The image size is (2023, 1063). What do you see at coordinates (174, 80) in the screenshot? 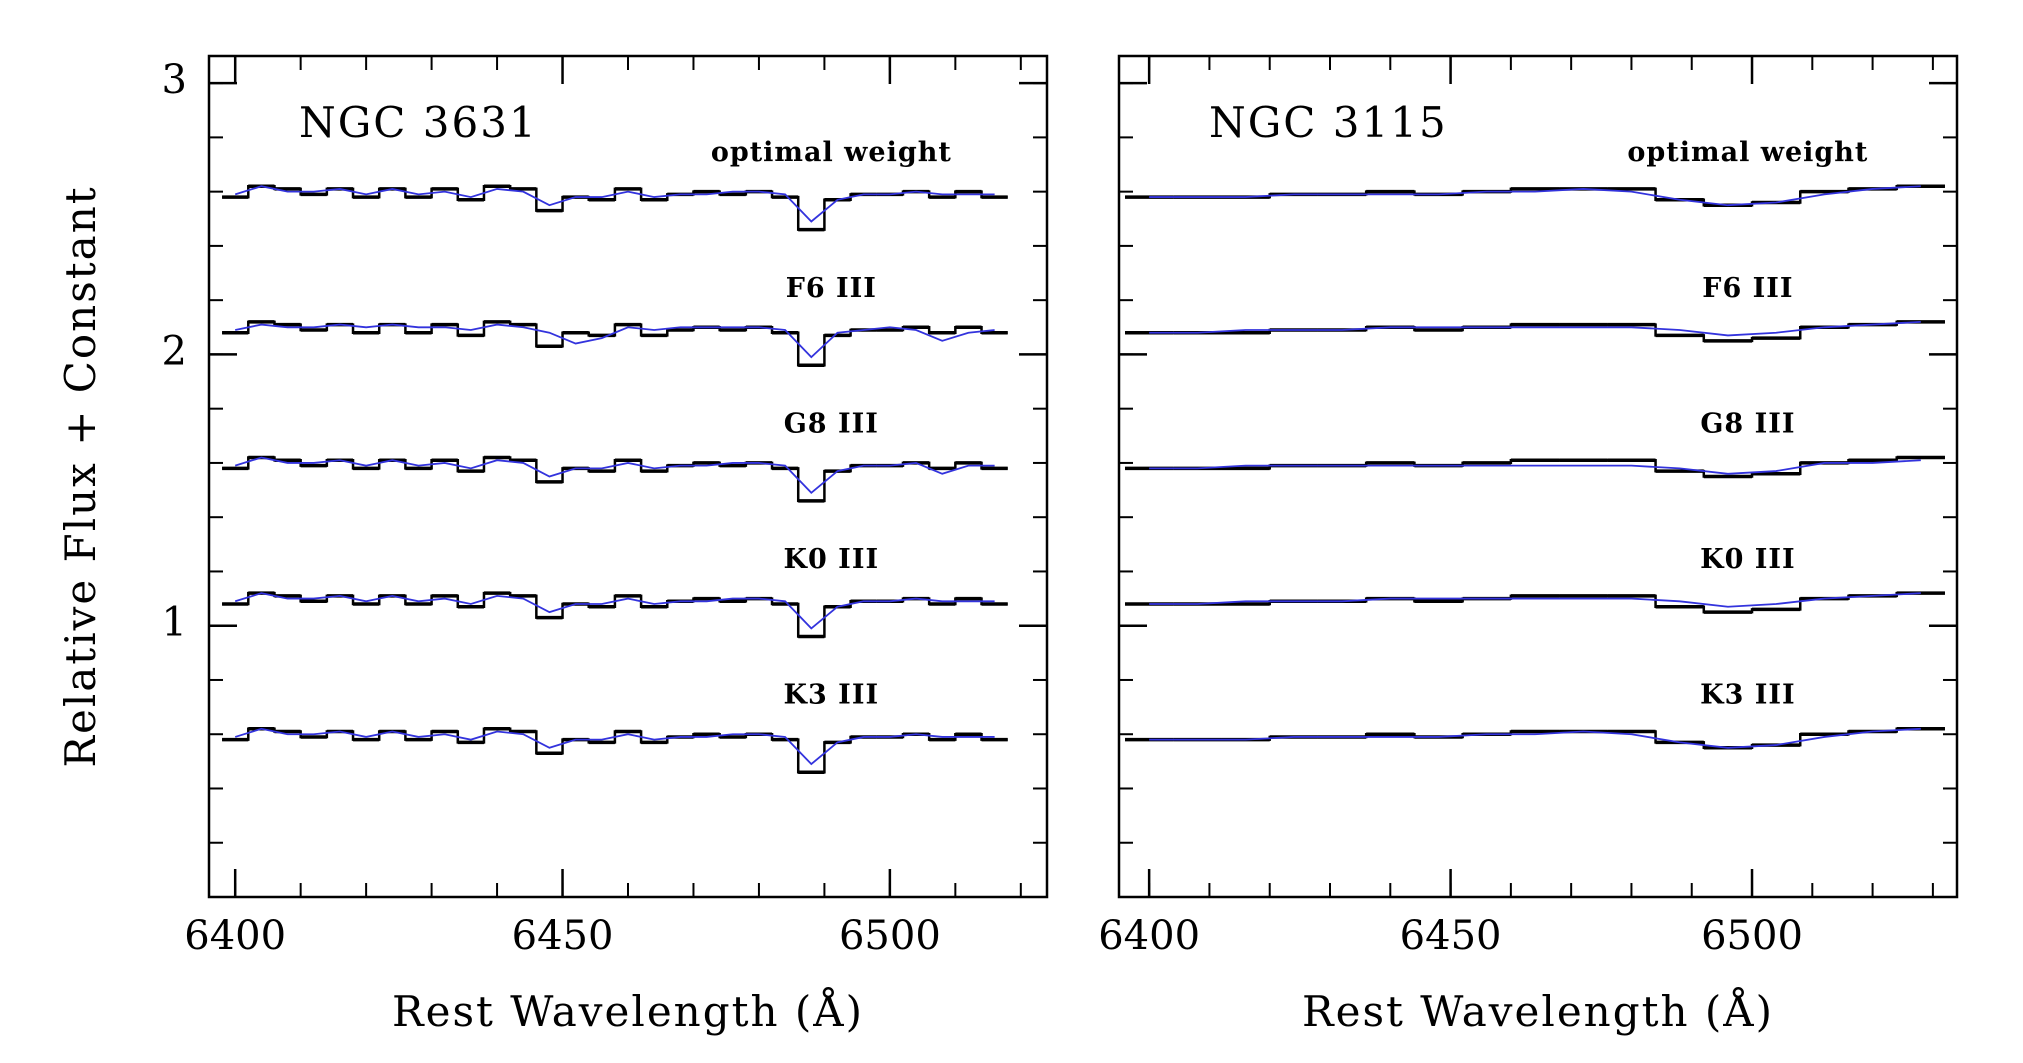
I see `y-tick-label: 3` at bounding box center [174, 80].